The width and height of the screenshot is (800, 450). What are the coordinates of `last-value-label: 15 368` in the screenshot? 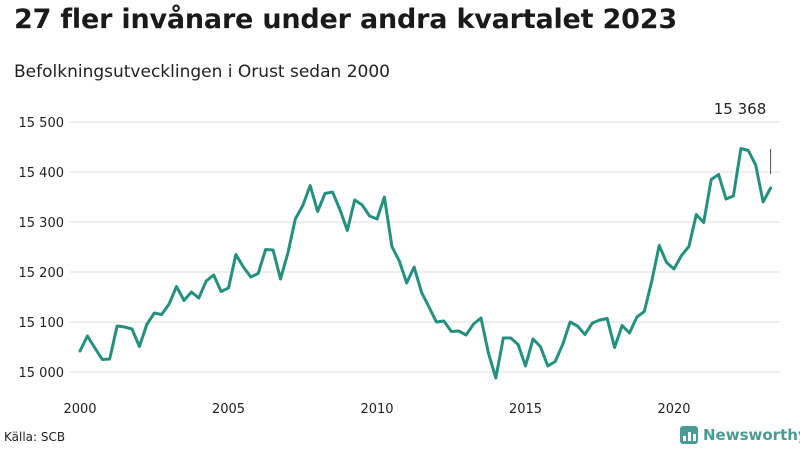 It's located at (740, 109).